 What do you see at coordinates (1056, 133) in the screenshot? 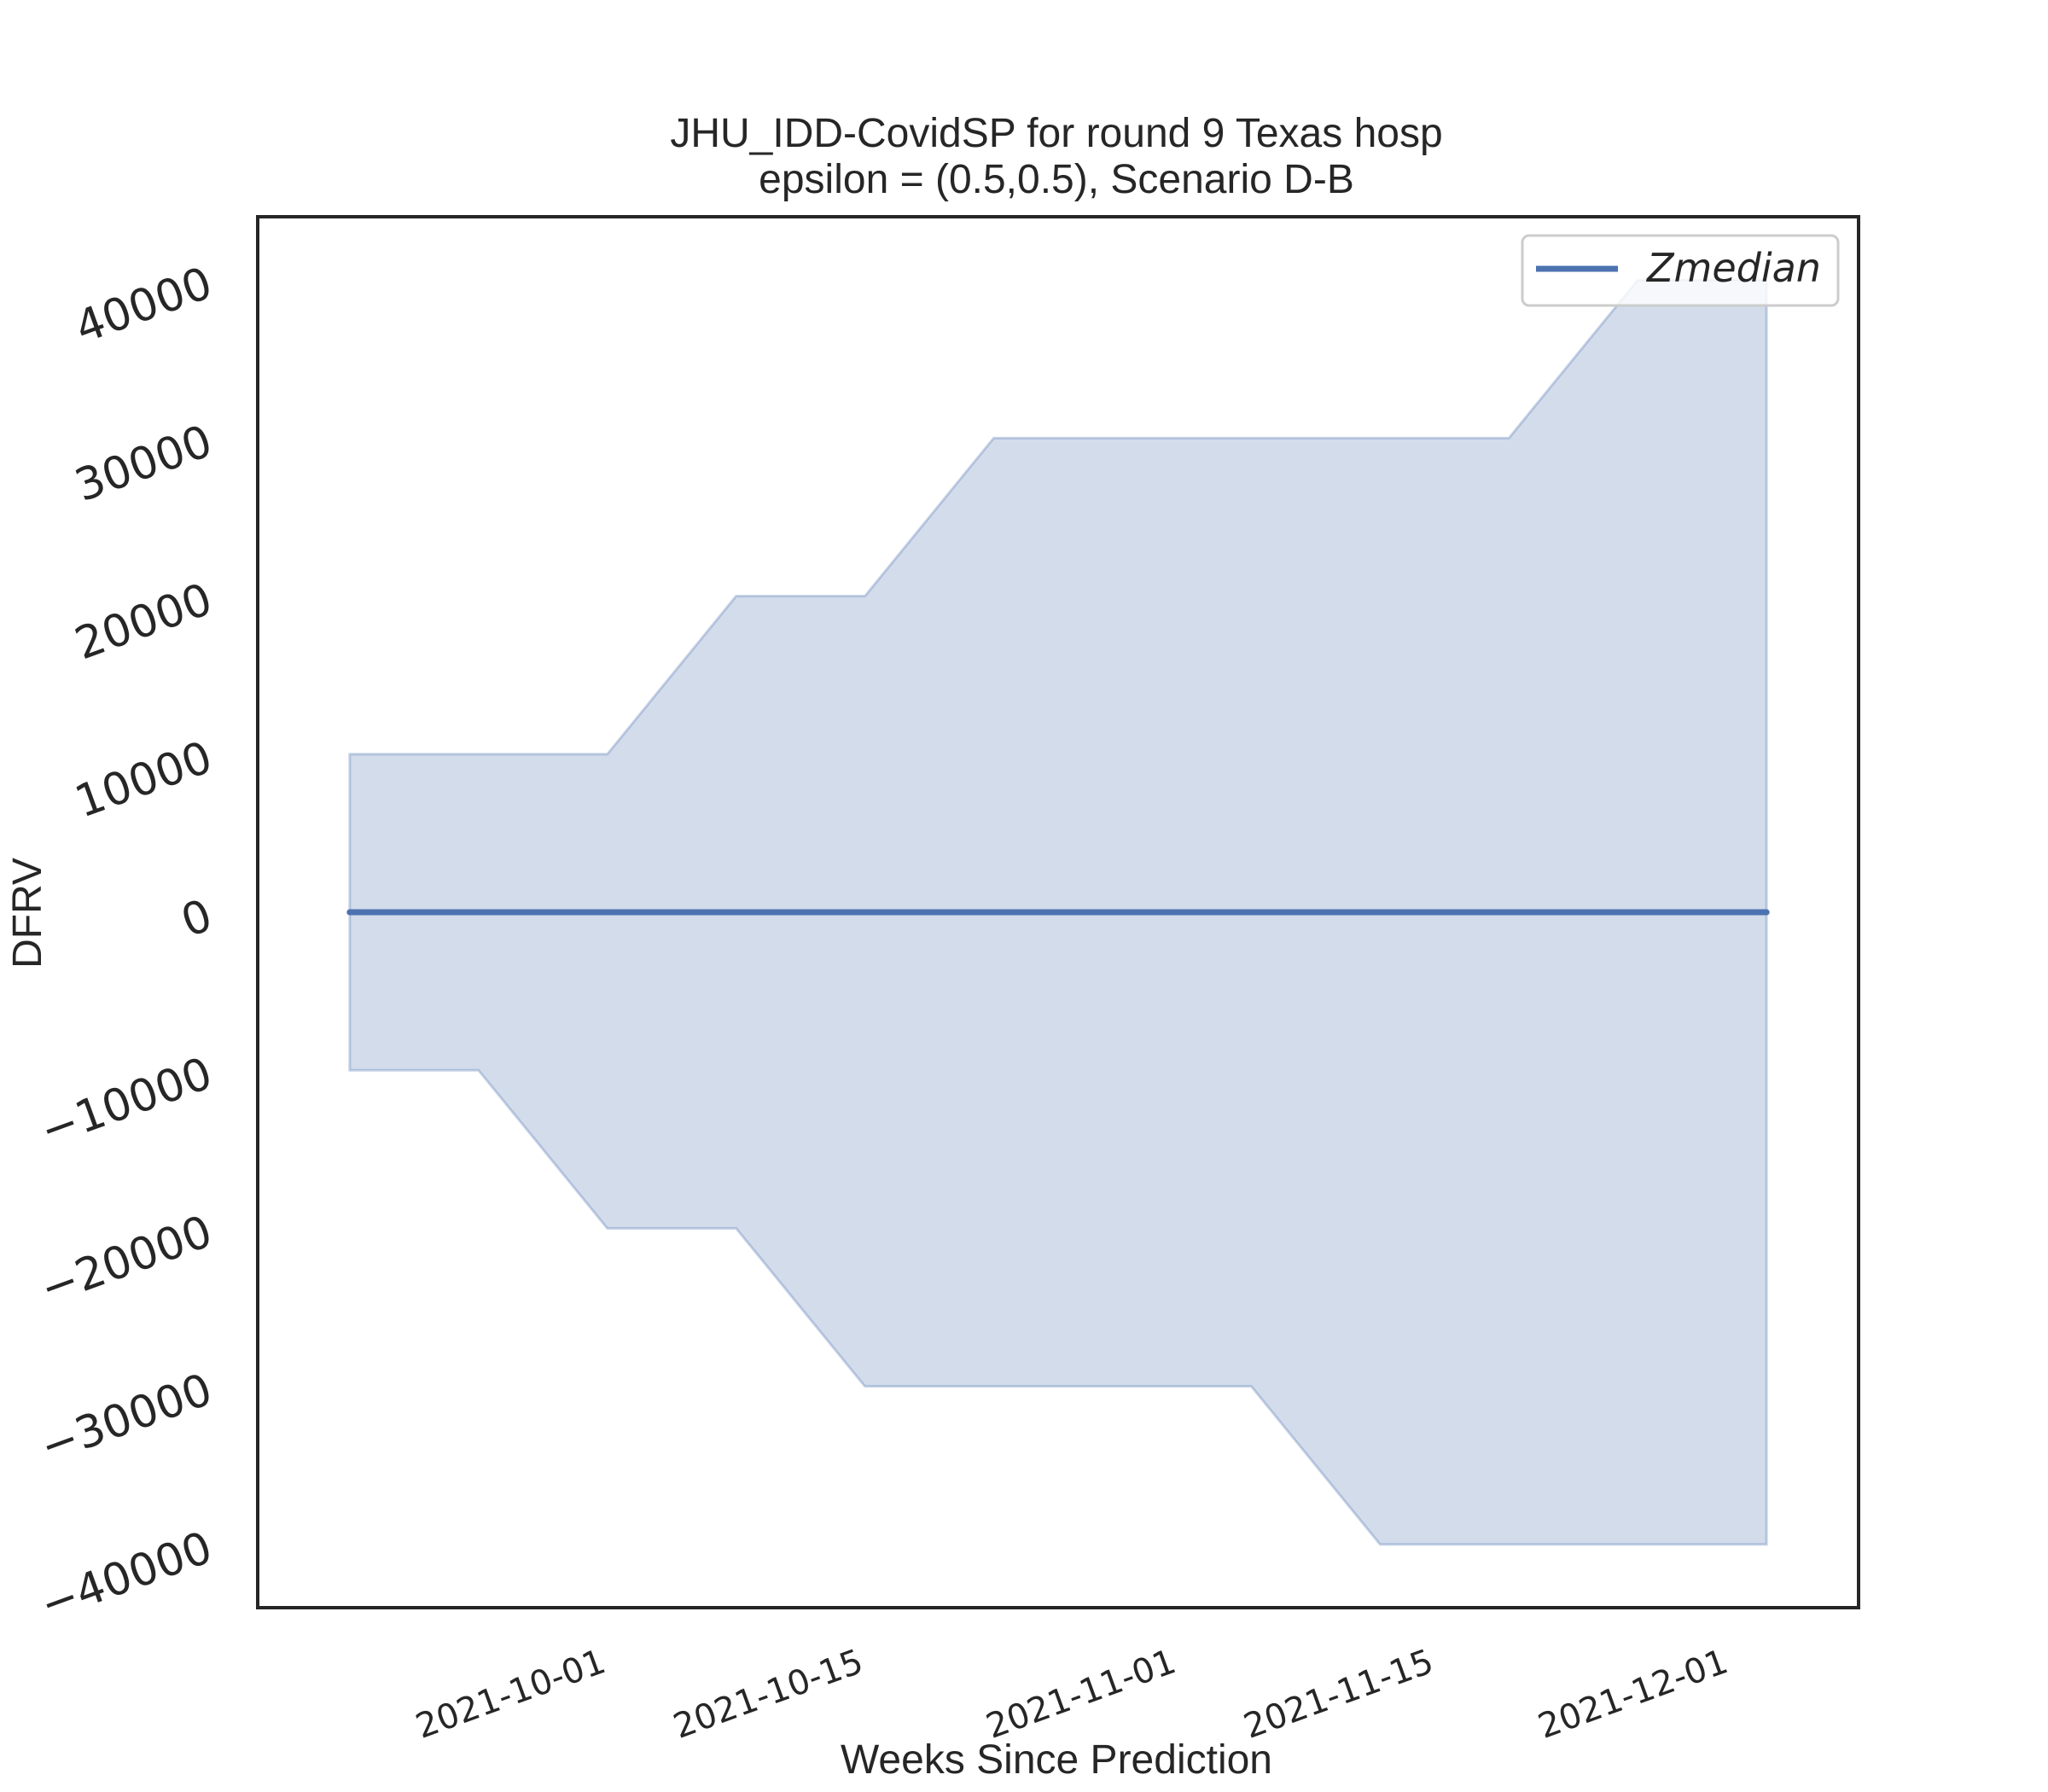
I see `chart-title: JHU_IDD-CovidSP for round 9 Texas hosp` at bounding box center [1056, 133].